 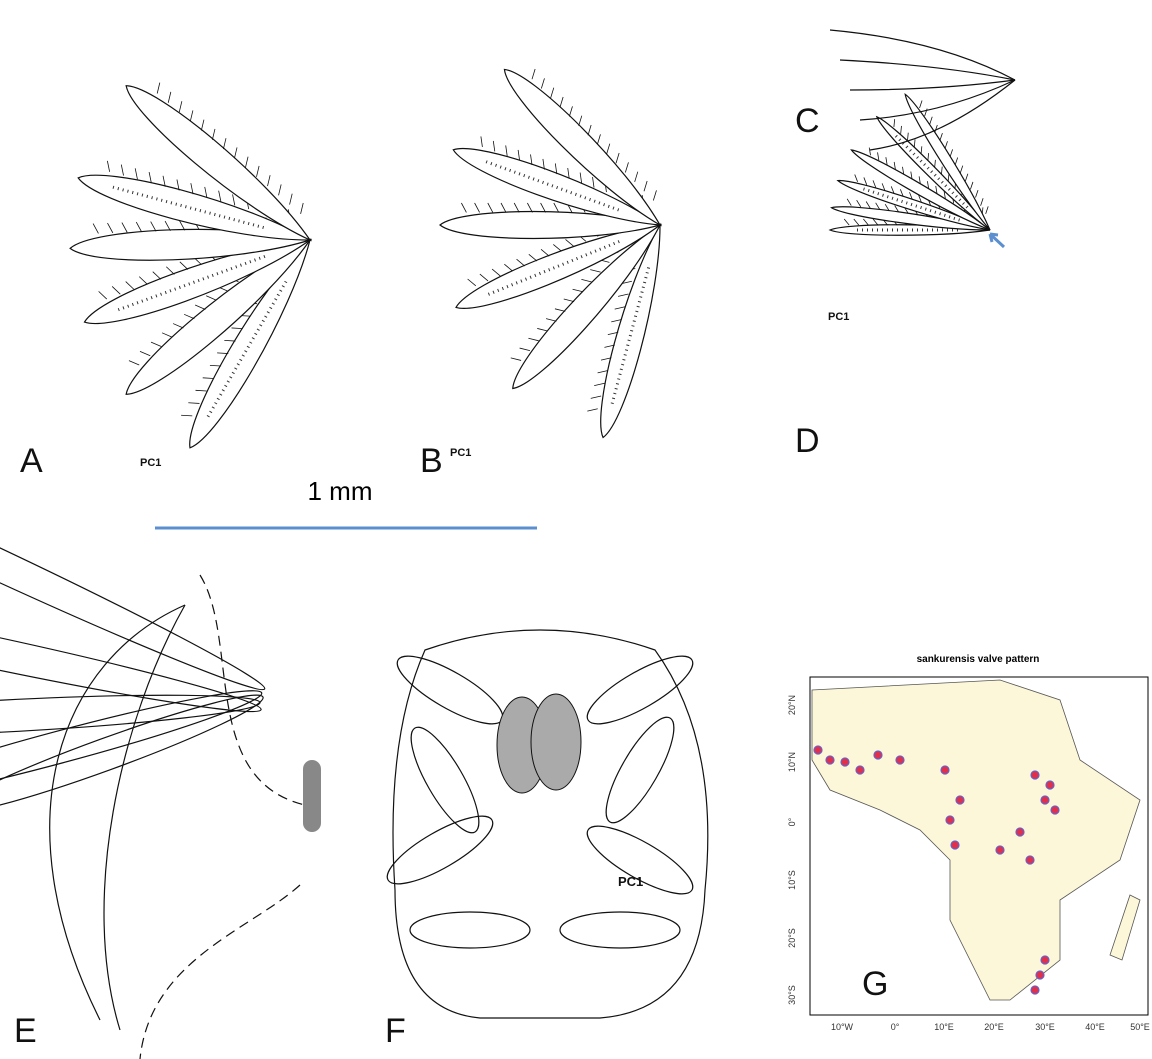 I want to click on panel-label: F, so click(x=395, y=1031).